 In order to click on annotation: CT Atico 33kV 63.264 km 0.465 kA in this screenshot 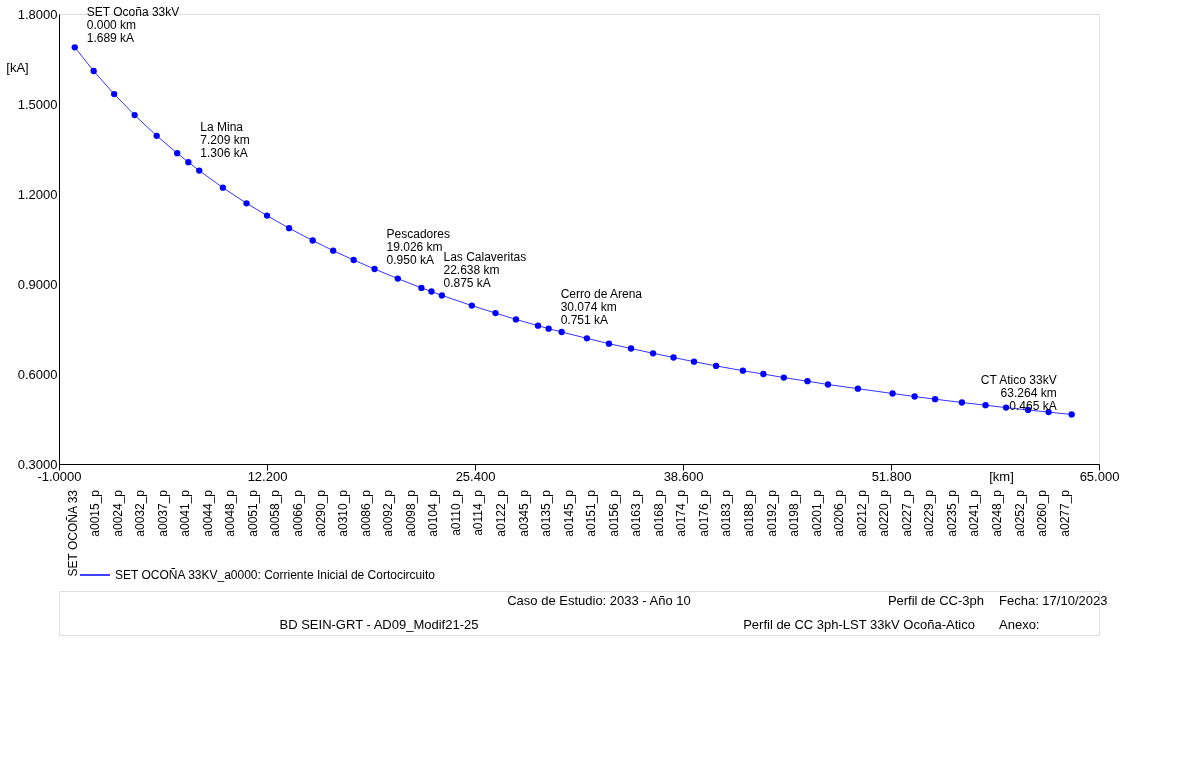, I will do `click(1018, 392)`.